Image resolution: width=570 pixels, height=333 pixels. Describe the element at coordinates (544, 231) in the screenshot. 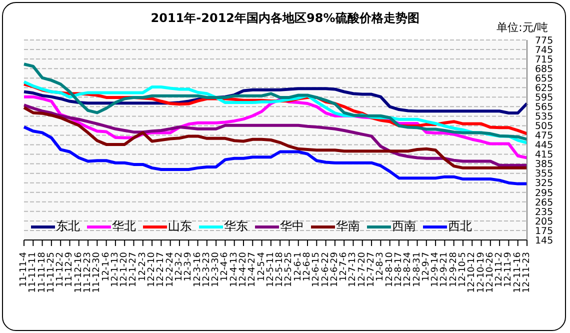

I see `y-tick-label: 175` at that location.